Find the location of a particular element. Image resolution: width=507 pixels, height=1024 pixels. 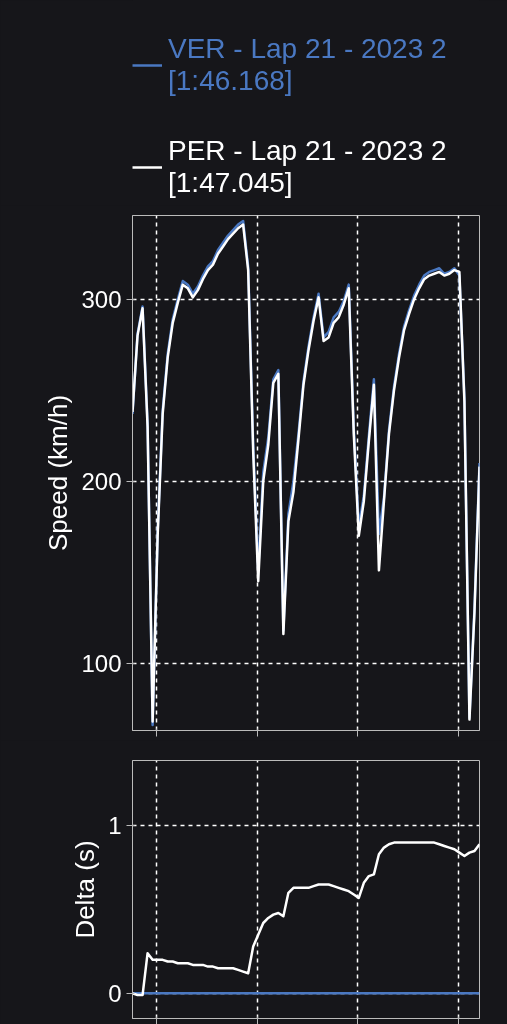

legend-label: PER - Lap 21 - 2023 2 [1:47.045] is located at coordinates (307, 167).